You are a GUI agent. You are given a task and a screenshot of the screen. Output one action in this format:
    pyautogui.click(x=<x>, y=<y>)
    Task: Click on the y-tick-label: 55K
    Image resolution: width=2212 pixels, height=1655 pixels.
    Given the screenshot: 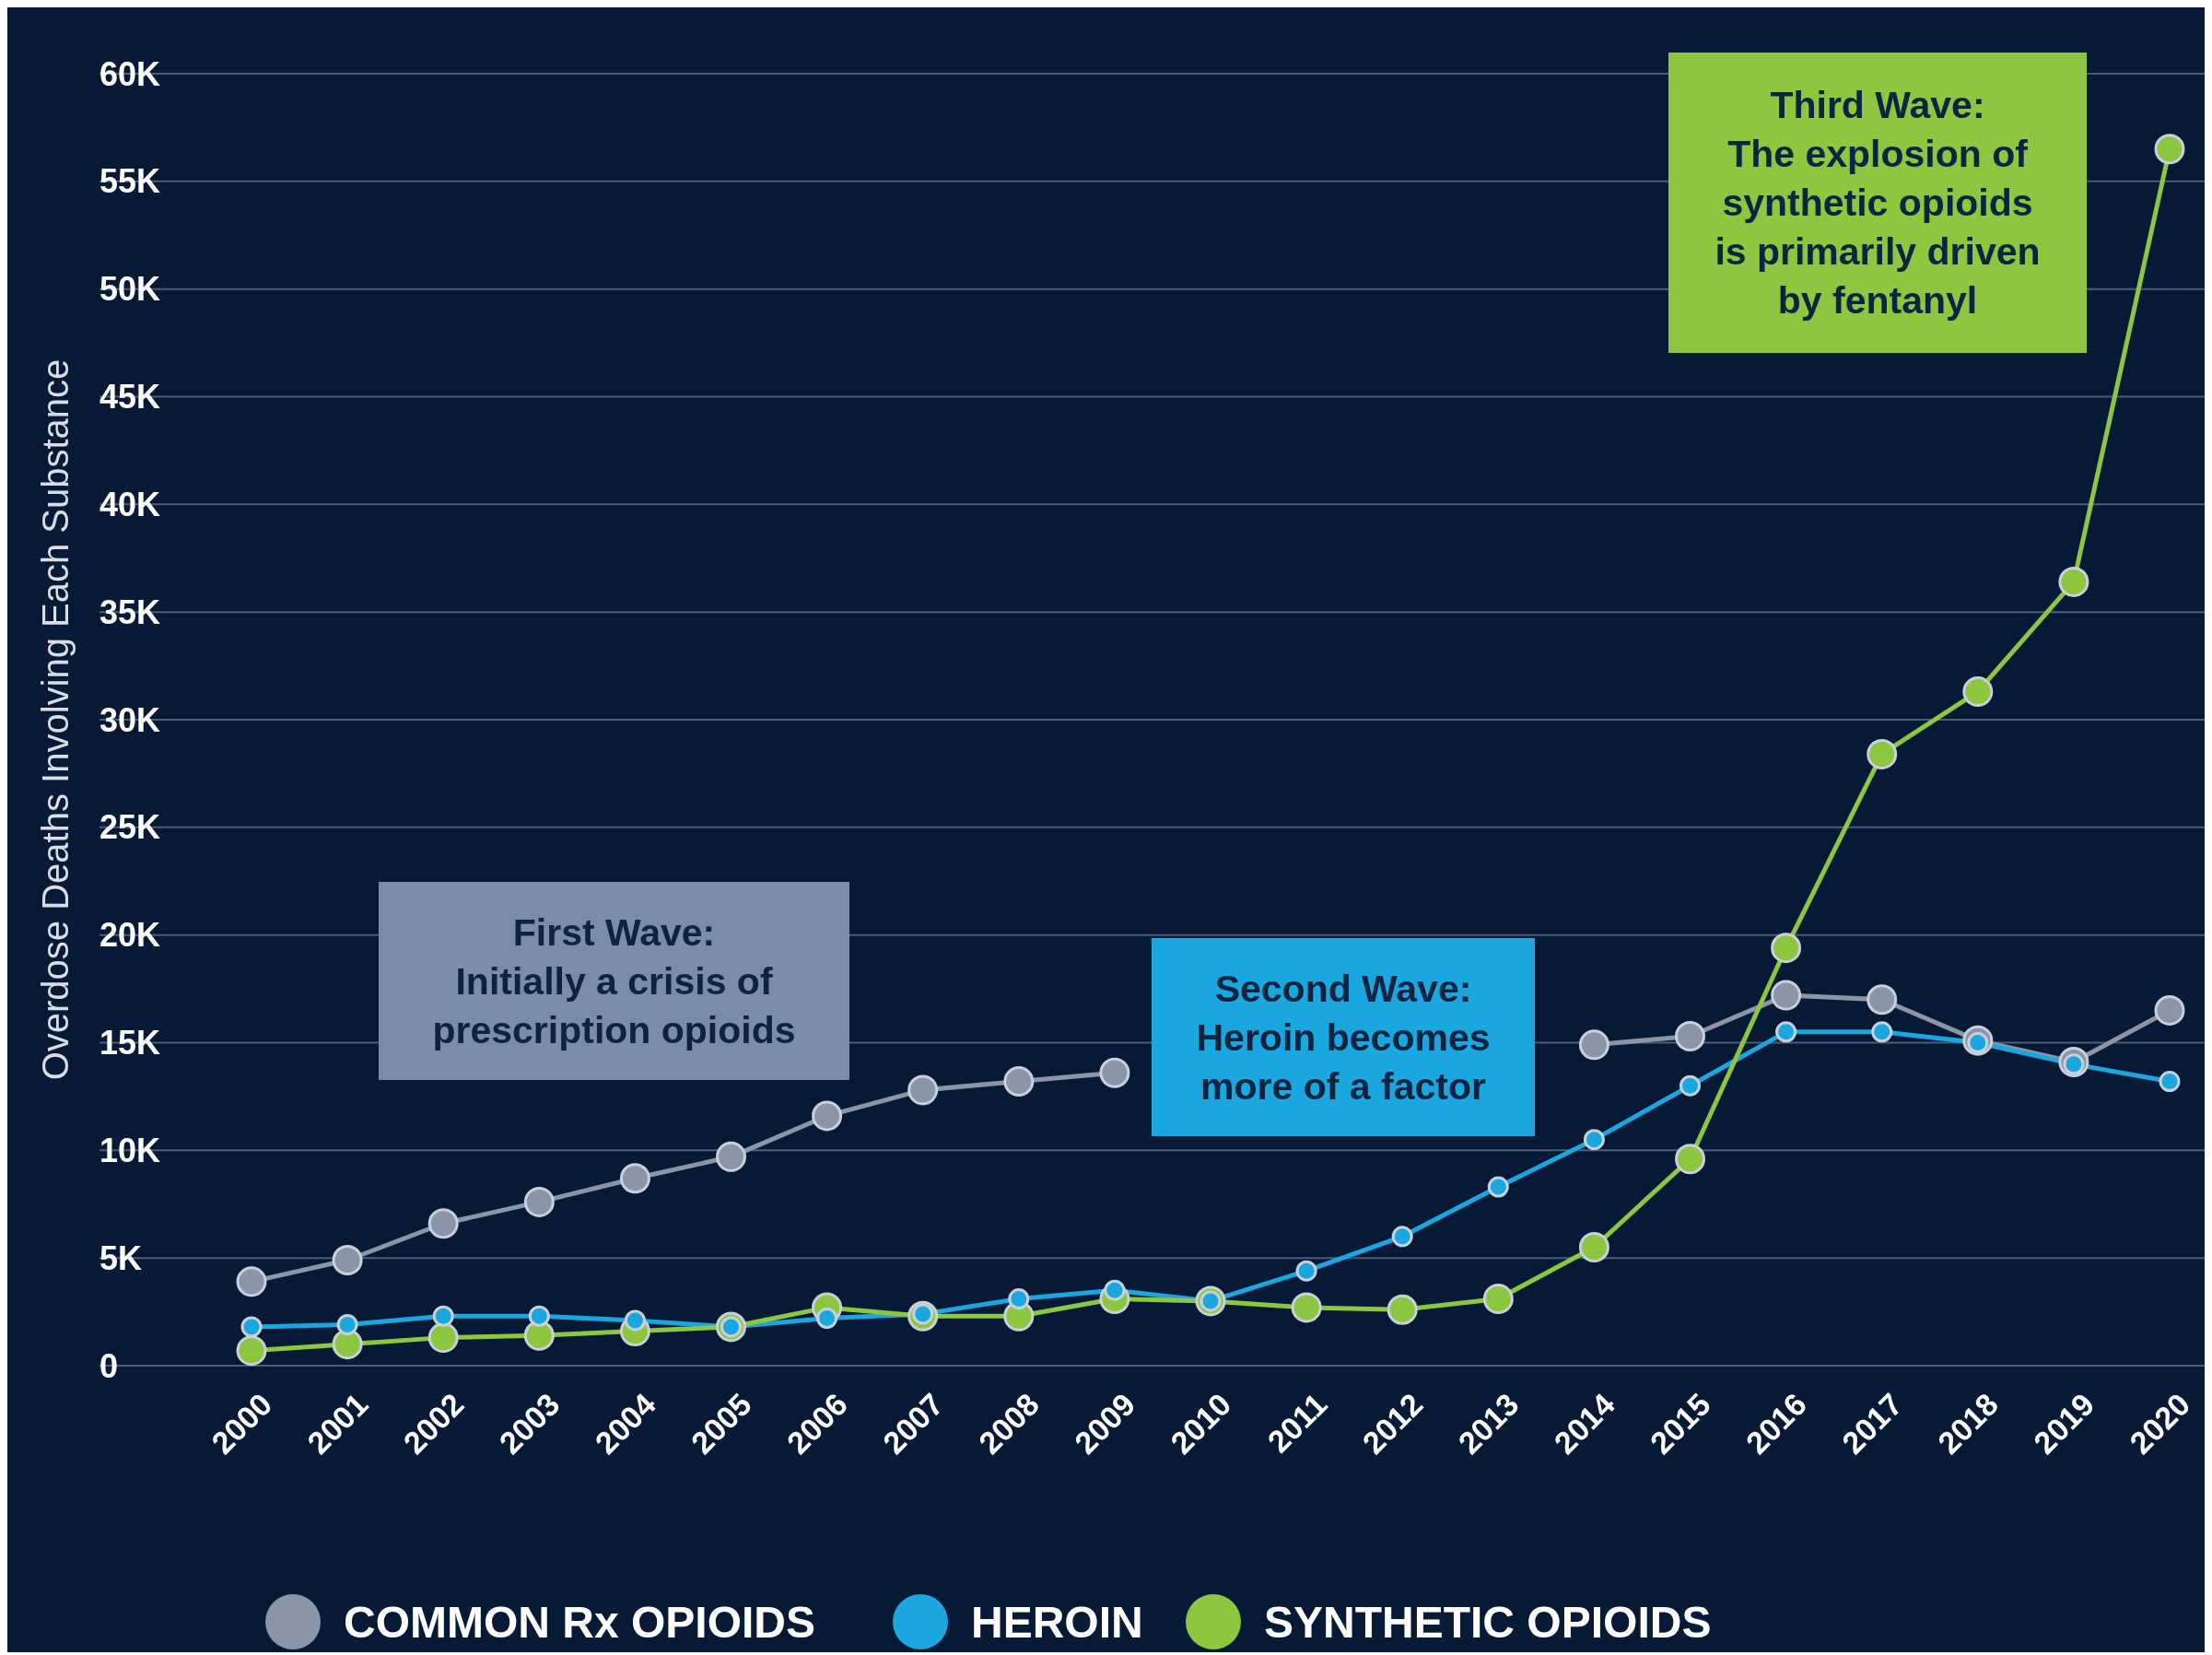 What is the action you would take?
    pyautogui.click(x=130, y=181)
    